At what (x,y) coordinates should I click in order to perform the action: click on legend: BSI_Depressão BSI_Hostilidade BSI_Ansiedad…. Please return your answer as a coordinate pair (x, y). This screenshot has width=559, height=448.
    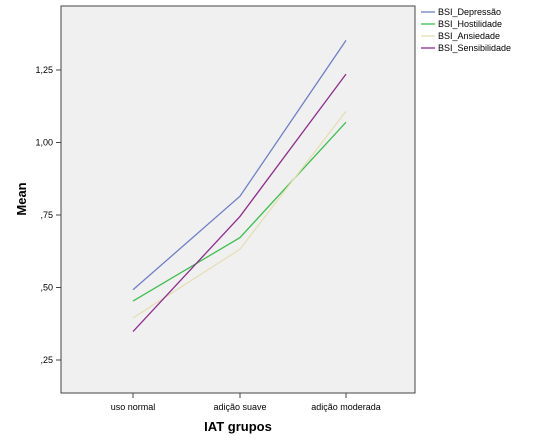
    Looking at the image, I should click on (466, 30).